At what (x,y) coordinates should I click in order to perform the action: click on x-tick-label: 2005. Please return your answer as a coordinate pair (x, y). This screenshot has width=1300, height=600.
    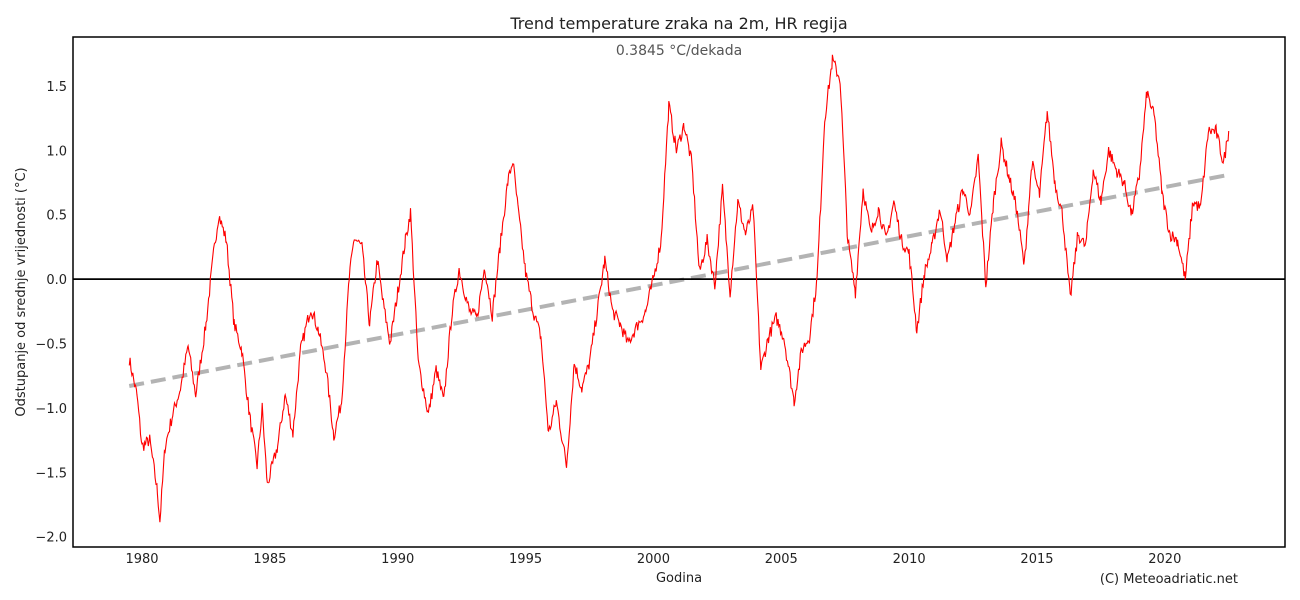
    Looking at the image, I should click on (781, 559).